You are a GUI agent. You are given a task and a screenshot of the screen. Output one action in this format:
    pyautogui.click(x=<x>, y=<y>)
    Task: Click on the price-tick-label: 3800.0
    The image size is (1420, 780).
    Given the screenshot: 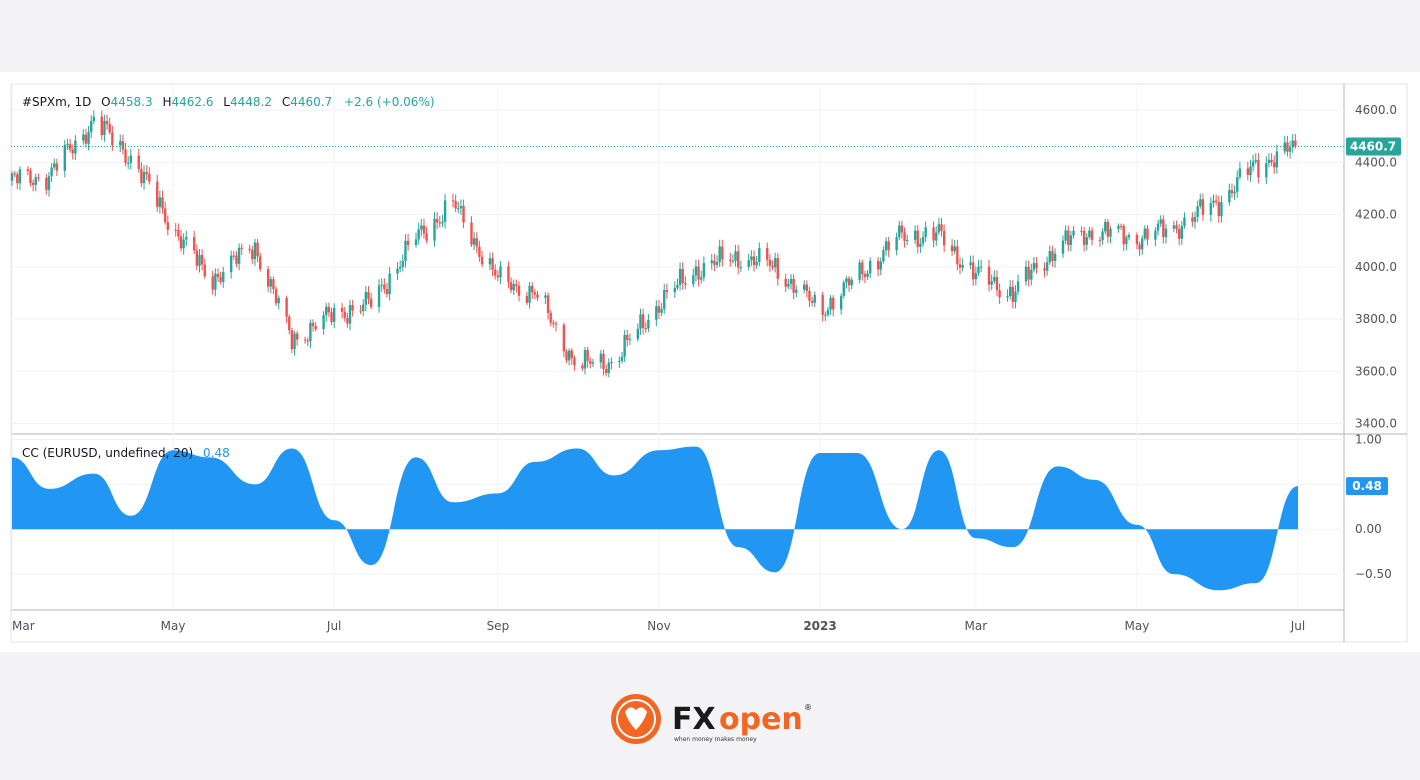 What is the action you would take?
    pyautogui.click(x=1376, y=319)
    